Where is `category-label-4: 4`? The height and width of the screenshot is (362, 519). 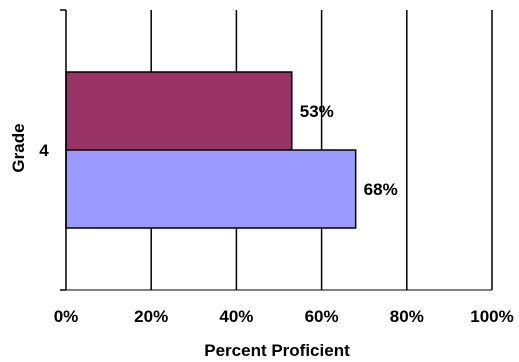
category-label-4: 4 is located at coordinates (44, 150).